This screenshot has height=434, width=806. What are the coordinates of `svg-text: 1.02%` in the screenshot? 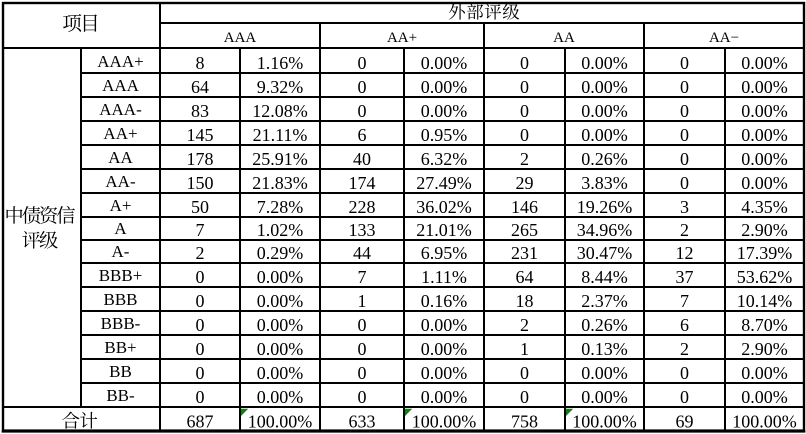 It's located at (280, 230).